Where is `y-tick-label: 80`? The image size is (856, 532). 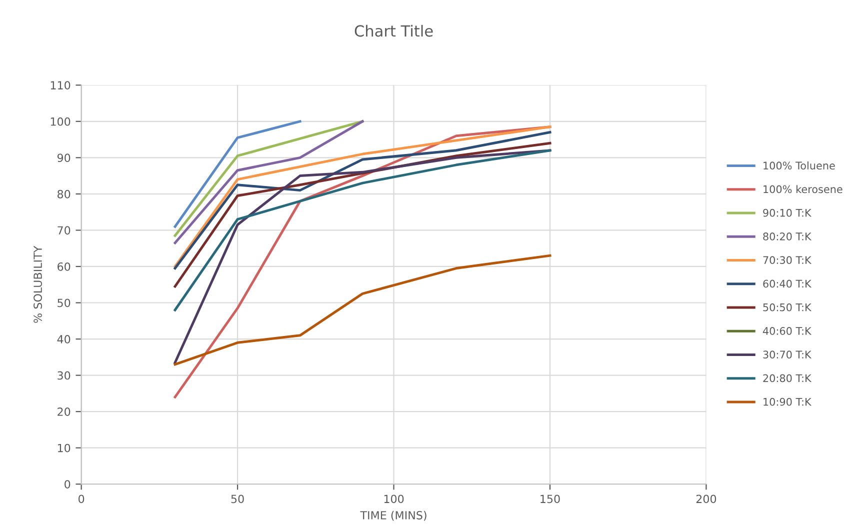
y-tick-label: 80 is located at coordinates (64, 194).